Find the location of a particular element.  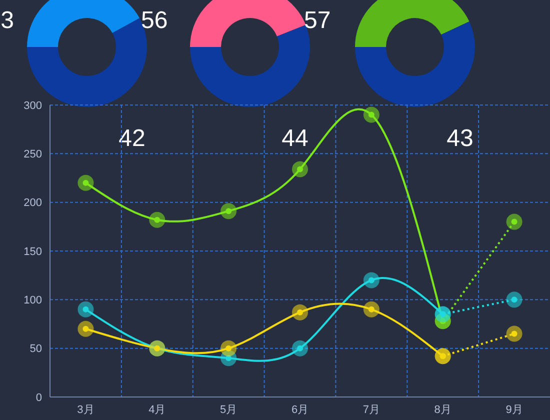

text: 57 is located at coordinates (317, 21).